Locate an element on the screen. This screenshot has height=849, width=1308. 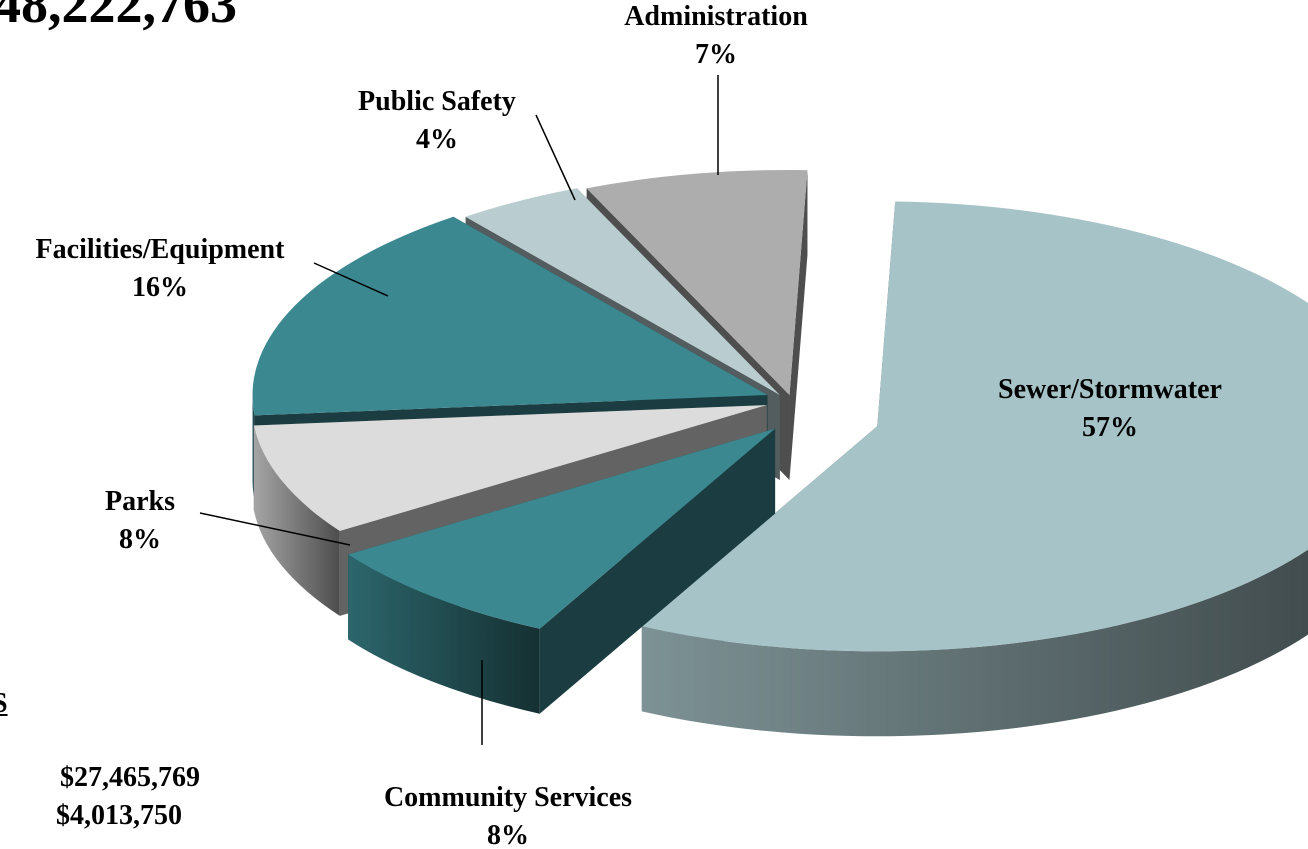
slice-label-community-services: Community Services is located at coordinates (508, 797).